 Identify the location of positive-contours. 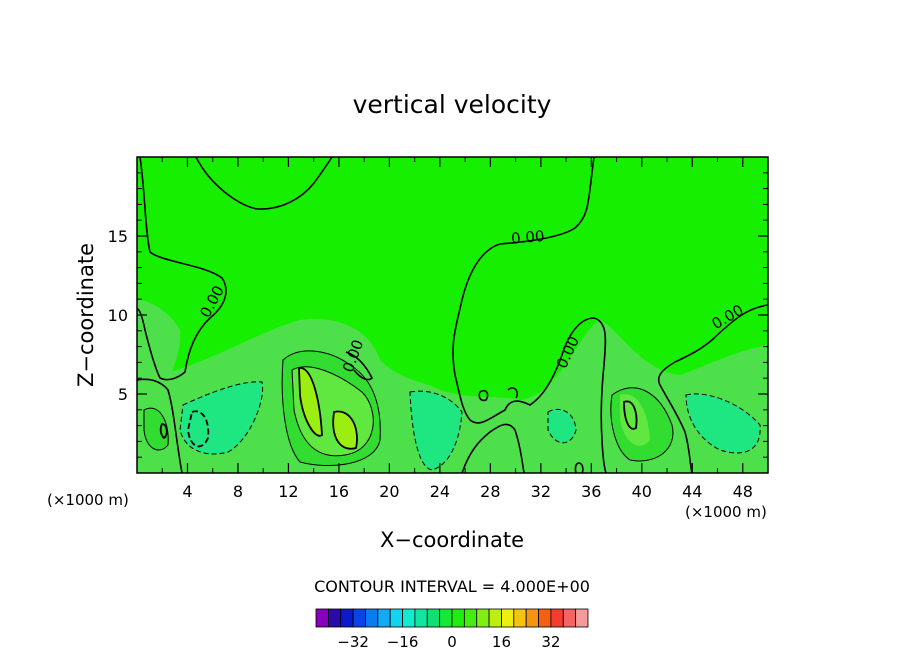
(408, 408).